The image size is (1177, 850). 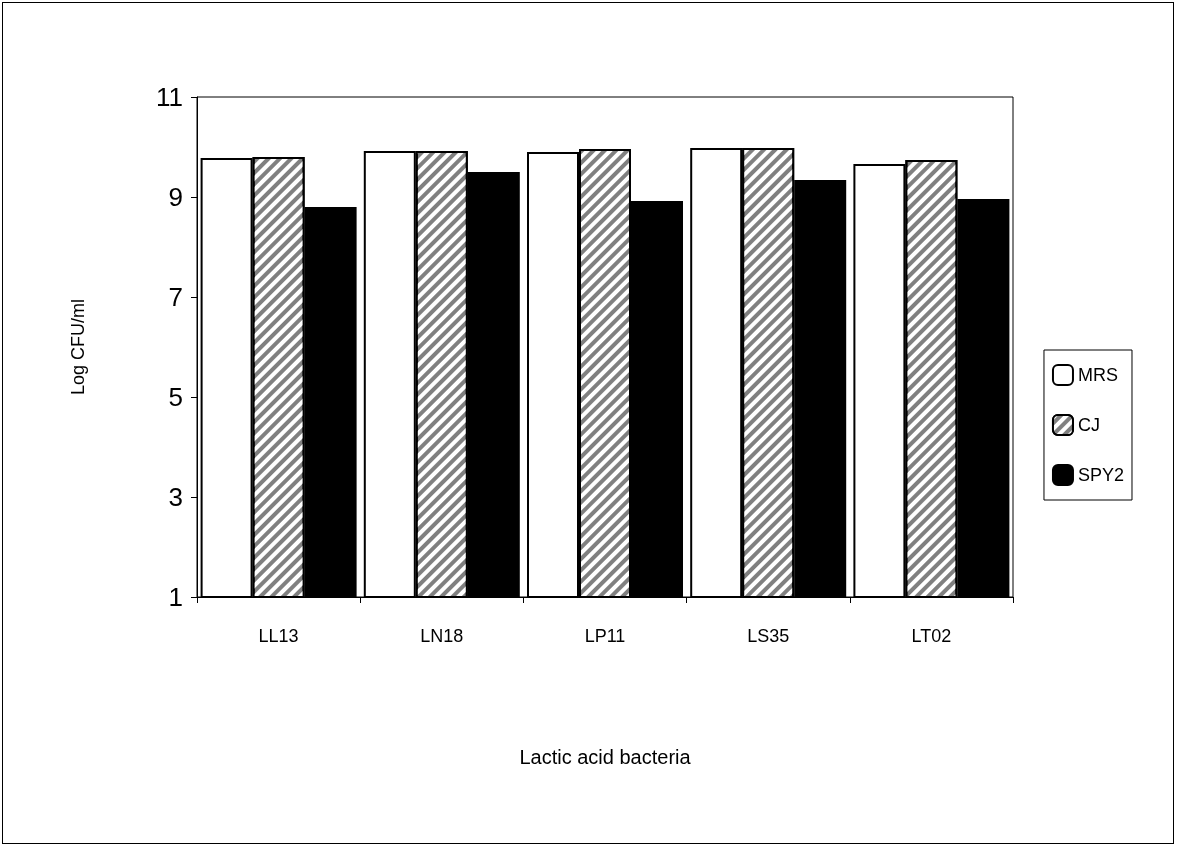 What do you see at coordinates (175, 197) in the screenshot?
I see `y-tick-label: 9` at bounding box center [175, 197].